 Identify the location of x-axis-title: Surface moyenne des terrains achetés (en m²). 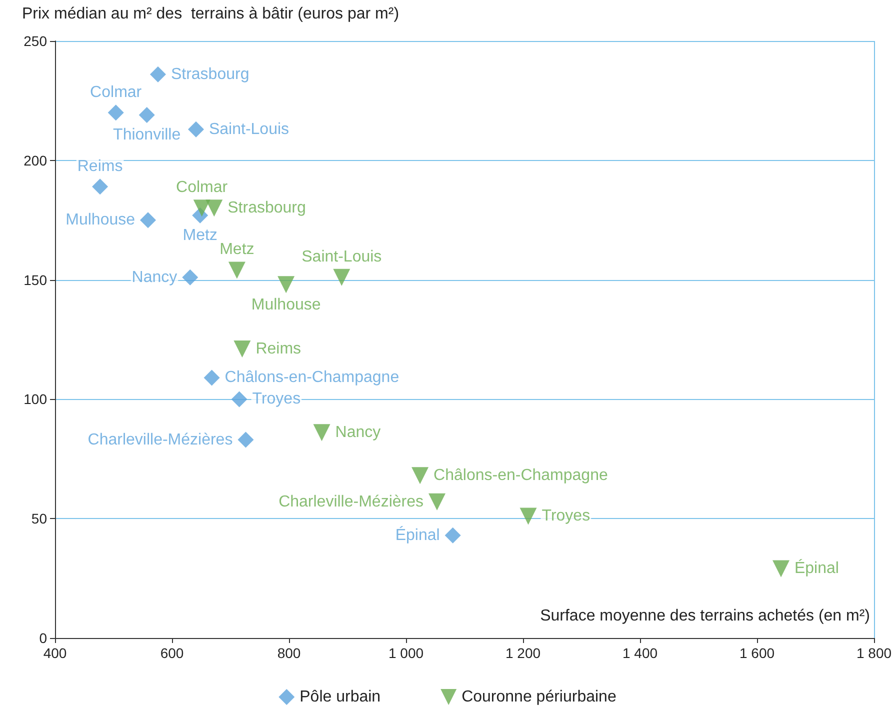
(705, 616).